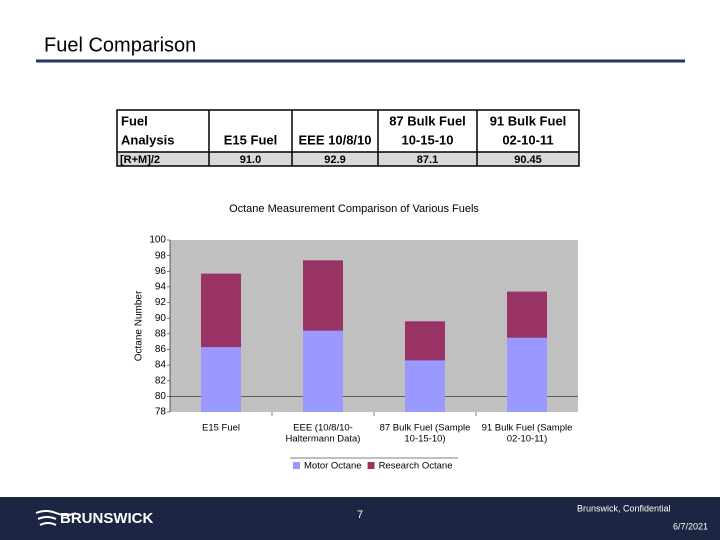  What do you see at coordinates (161, 302) in the screenshot?
I see `y-tick-label: 92` at bounding box center [161, 302].